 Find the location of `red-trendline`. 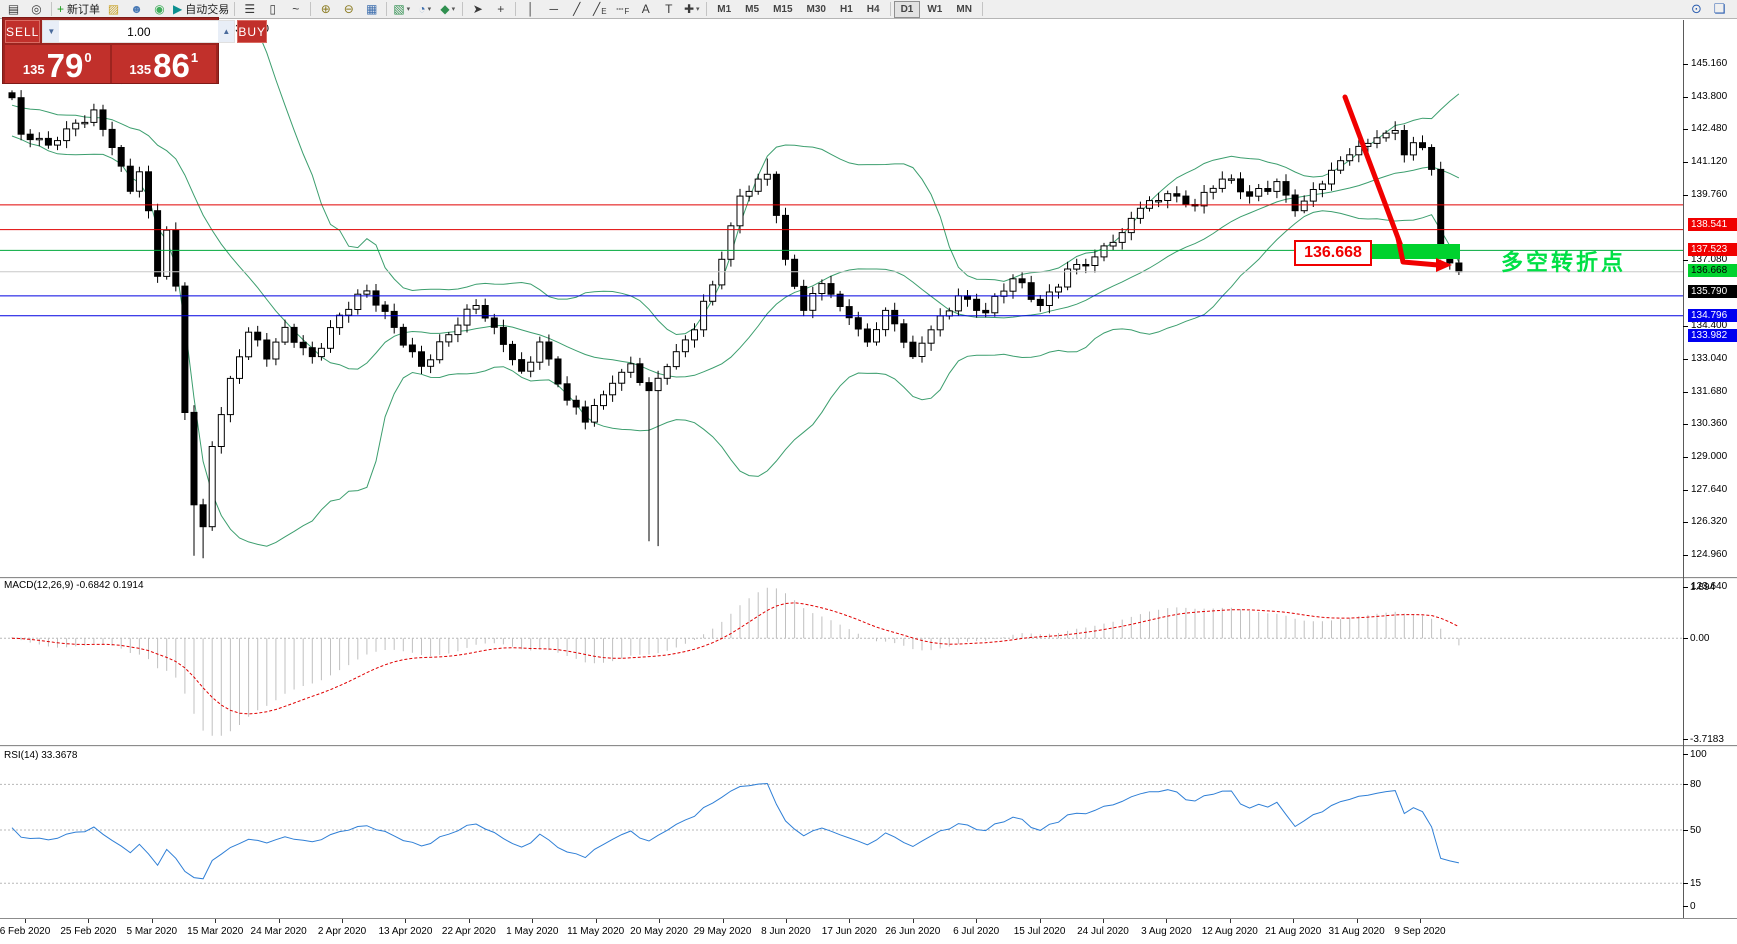

red-trendline is located at coordinates (1373, 171).